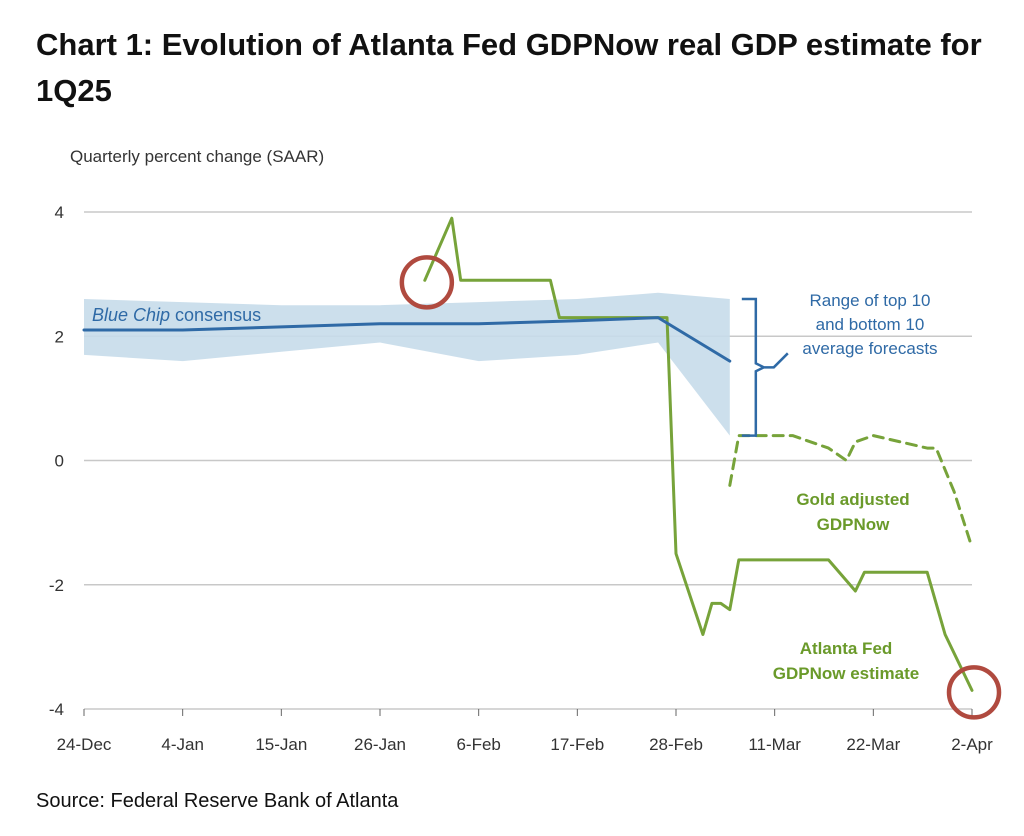  What do you see at coordinates (217, 801) in the screenshot?
I see `source-note: Source: Federal Reserve Bank of Atlanta` at bounding box center [217, 801].